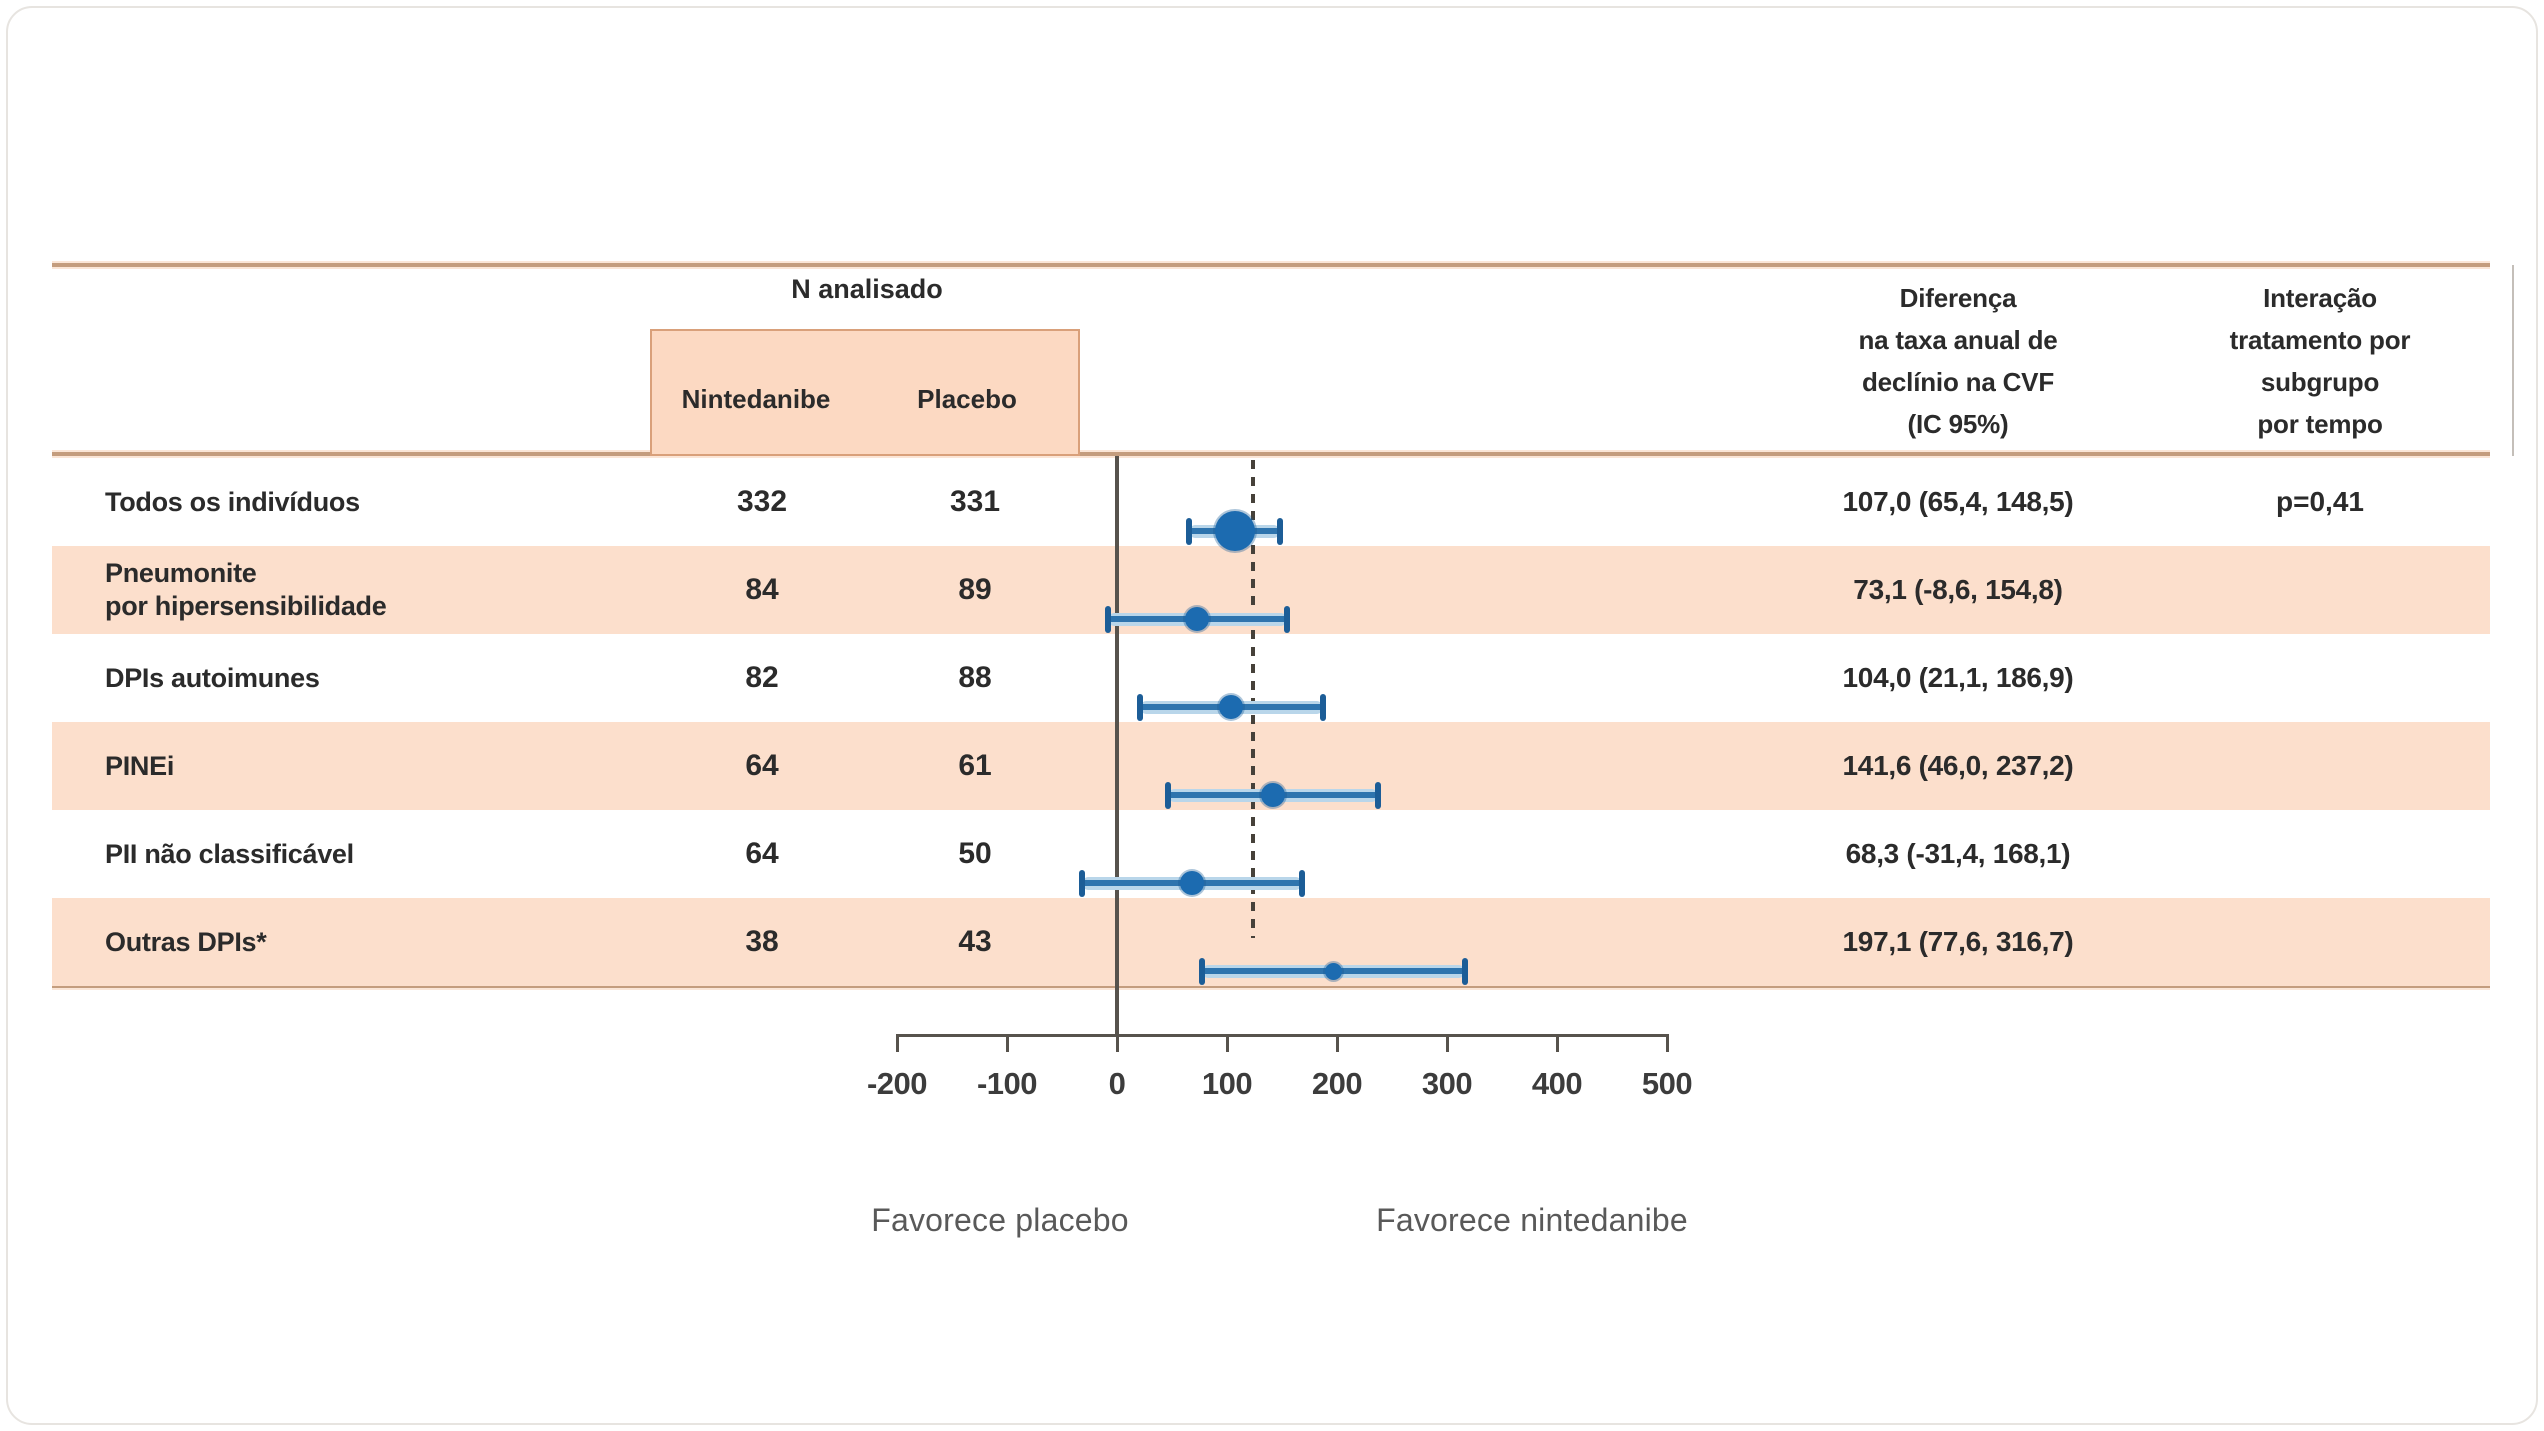 The width and height of the screenshot is (2544, 1431). Describe the element at coordinates (212, 677) in the screenshot. I see `row-label: DPIs autoimunes` at that location.